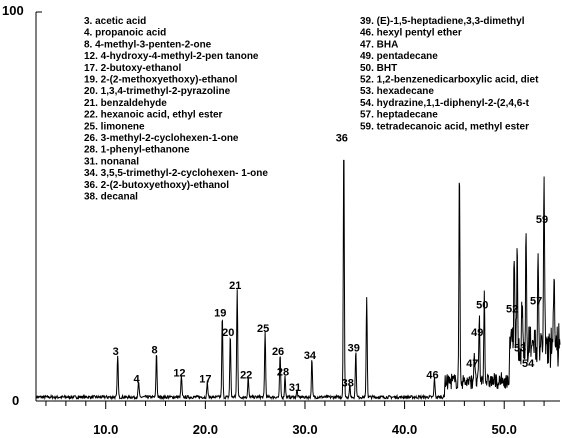  I want to click on y-tick-label-top: 100, so click(13, 10).